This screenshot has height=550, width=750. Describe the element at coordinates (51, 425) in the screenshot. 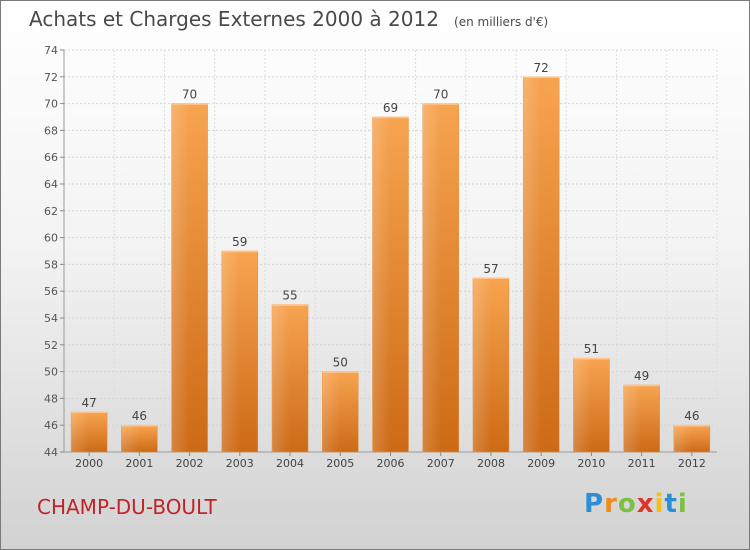

I see `y-tick-label: 46` at that location.